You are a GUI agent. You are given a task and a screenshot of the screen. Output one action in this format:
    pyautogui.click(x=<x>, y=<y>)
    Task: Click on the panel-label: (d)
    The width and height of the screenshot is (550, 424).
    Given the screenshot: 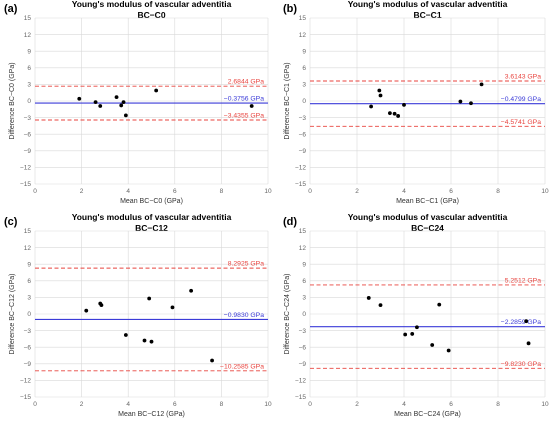 What is the action you would take?
    pyautogui.click(x=290, y=222)
    